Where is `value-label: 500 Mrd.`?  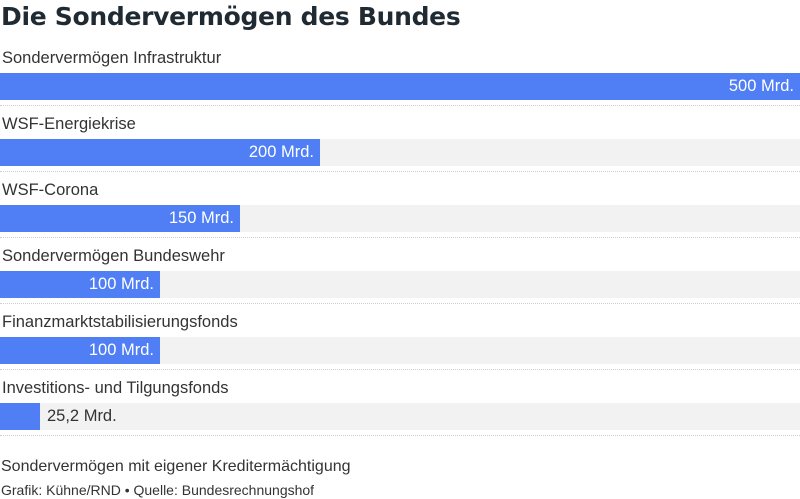
value-label: 500 Mrd. is located at coordinates (761, 86).